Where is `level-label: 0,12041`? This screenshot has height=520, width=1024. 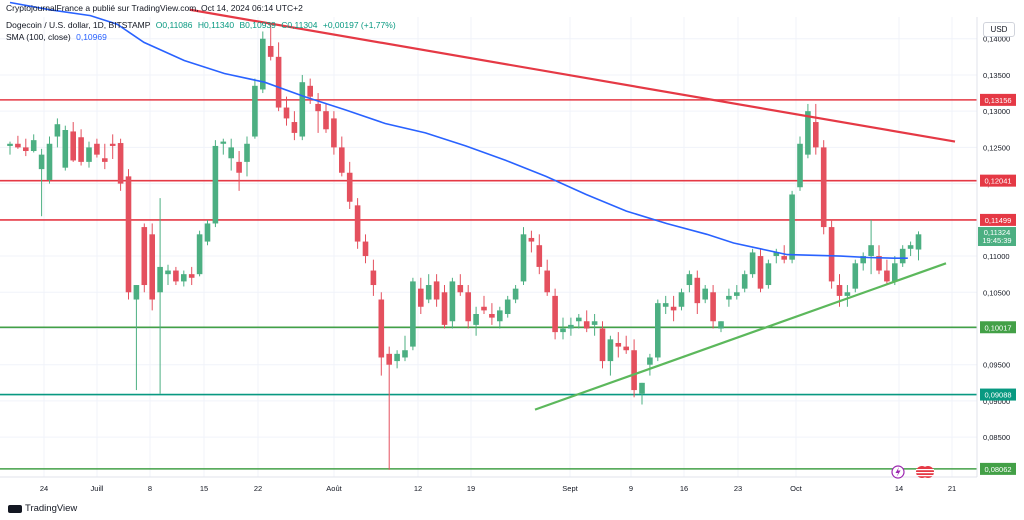
level-label: 0,12041 is located at coordinates (997, 181).